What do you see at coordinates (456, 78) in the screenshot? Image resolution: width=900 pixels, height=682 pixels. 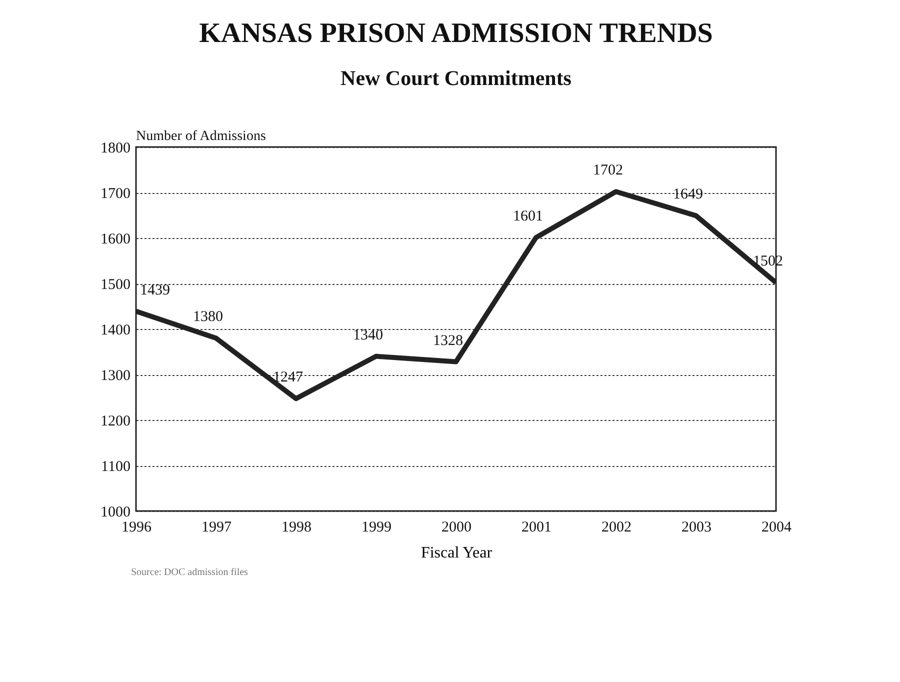 I see `chart-subtitle: New Court Commitments` at bounding box center [456, 78].